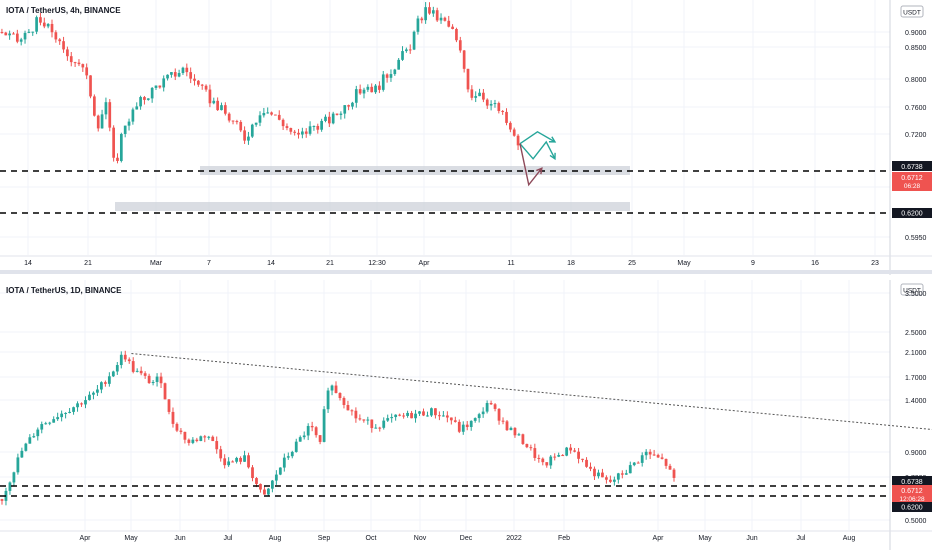  I want to click on current-price-box, so click(912, 181).